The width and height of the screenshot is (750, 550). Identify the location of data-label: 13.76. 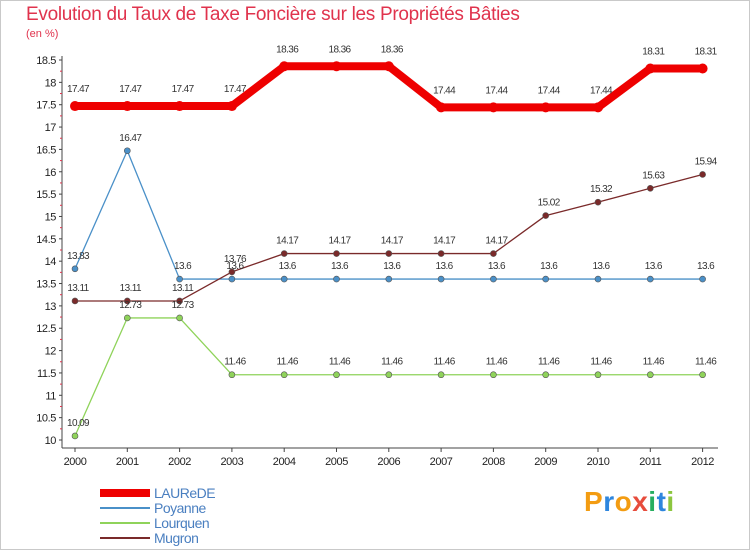
(235, 259).